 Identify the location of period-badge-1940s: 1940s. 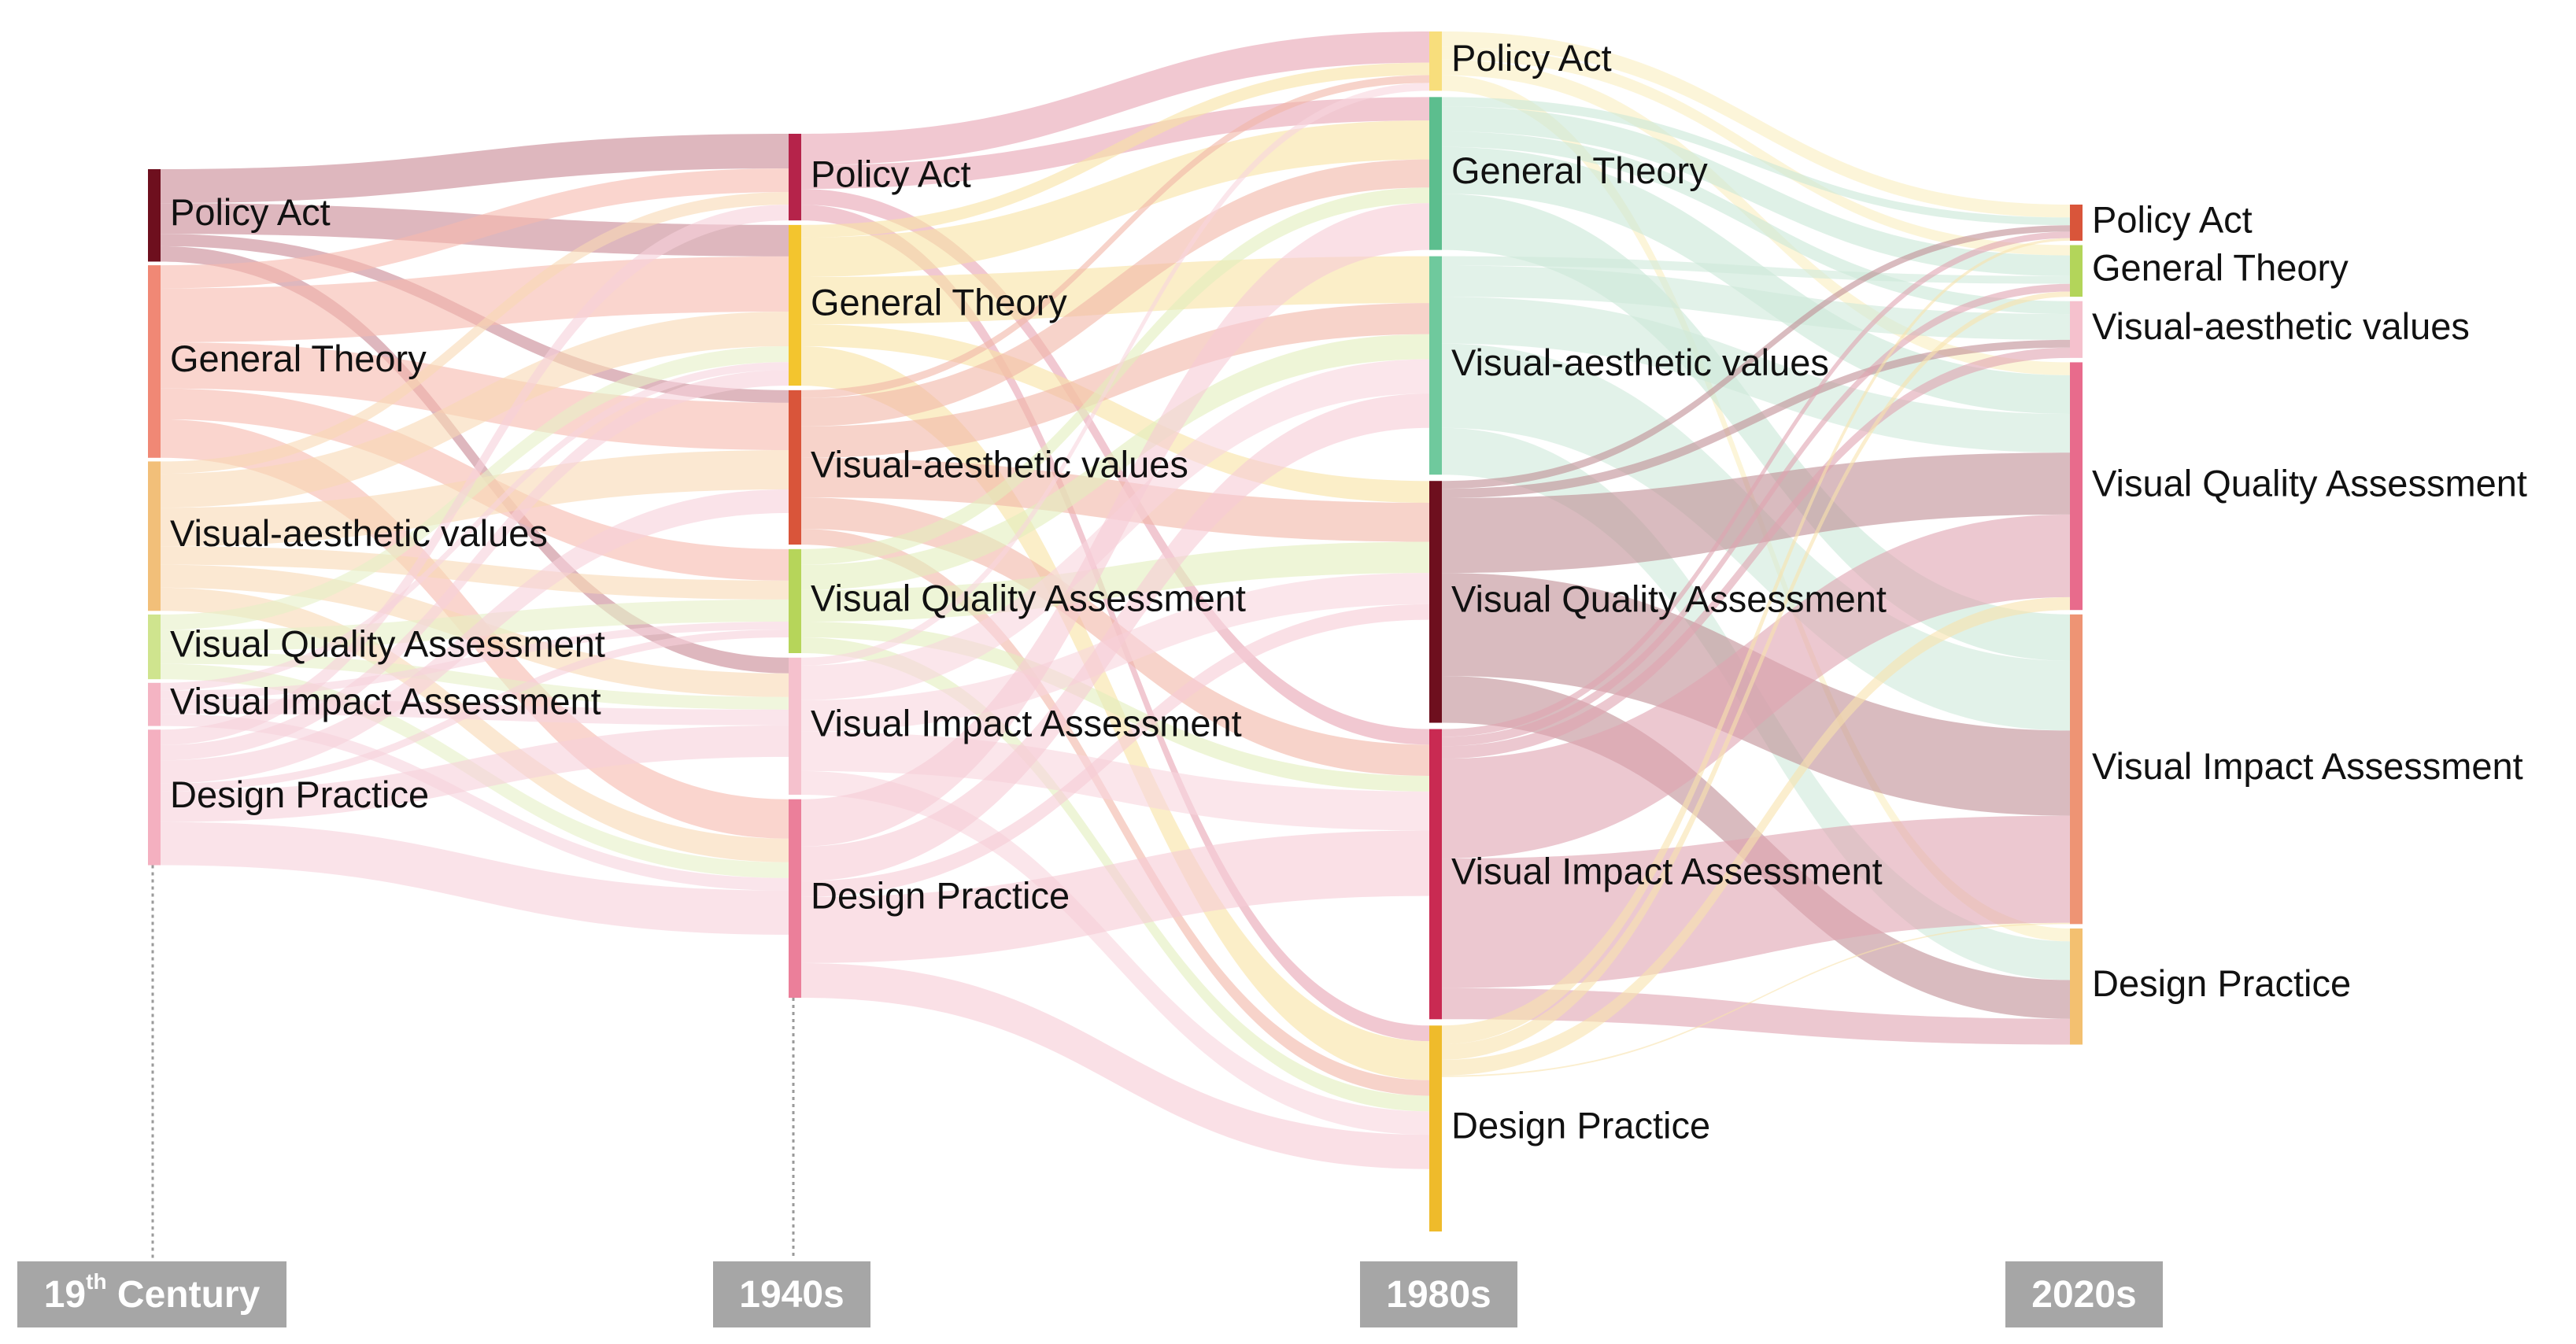
(791, 1294).